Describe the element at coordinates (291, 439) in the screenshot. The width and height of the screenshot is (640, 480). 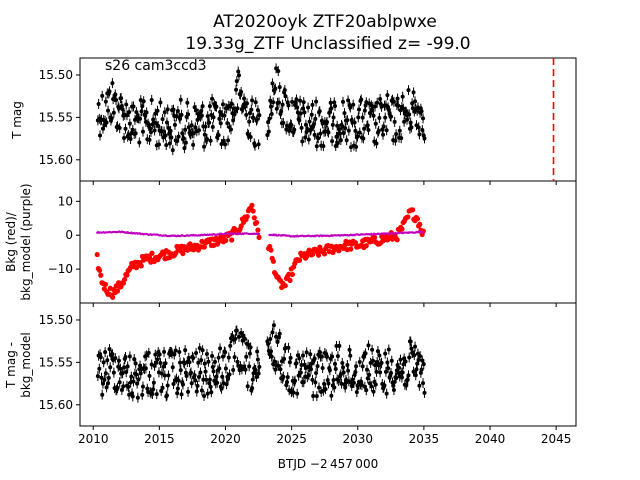
I see `x-tick-label: 2025` at that location.